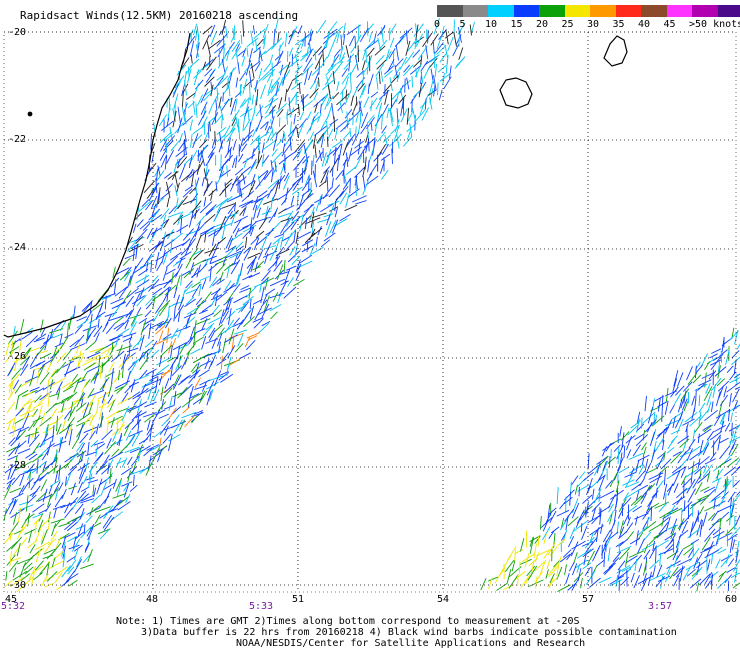  What do you see at coordinates (17, 139) in the screenshot?
I see `lat-label-22: -22` at bounding box center [17, 139].